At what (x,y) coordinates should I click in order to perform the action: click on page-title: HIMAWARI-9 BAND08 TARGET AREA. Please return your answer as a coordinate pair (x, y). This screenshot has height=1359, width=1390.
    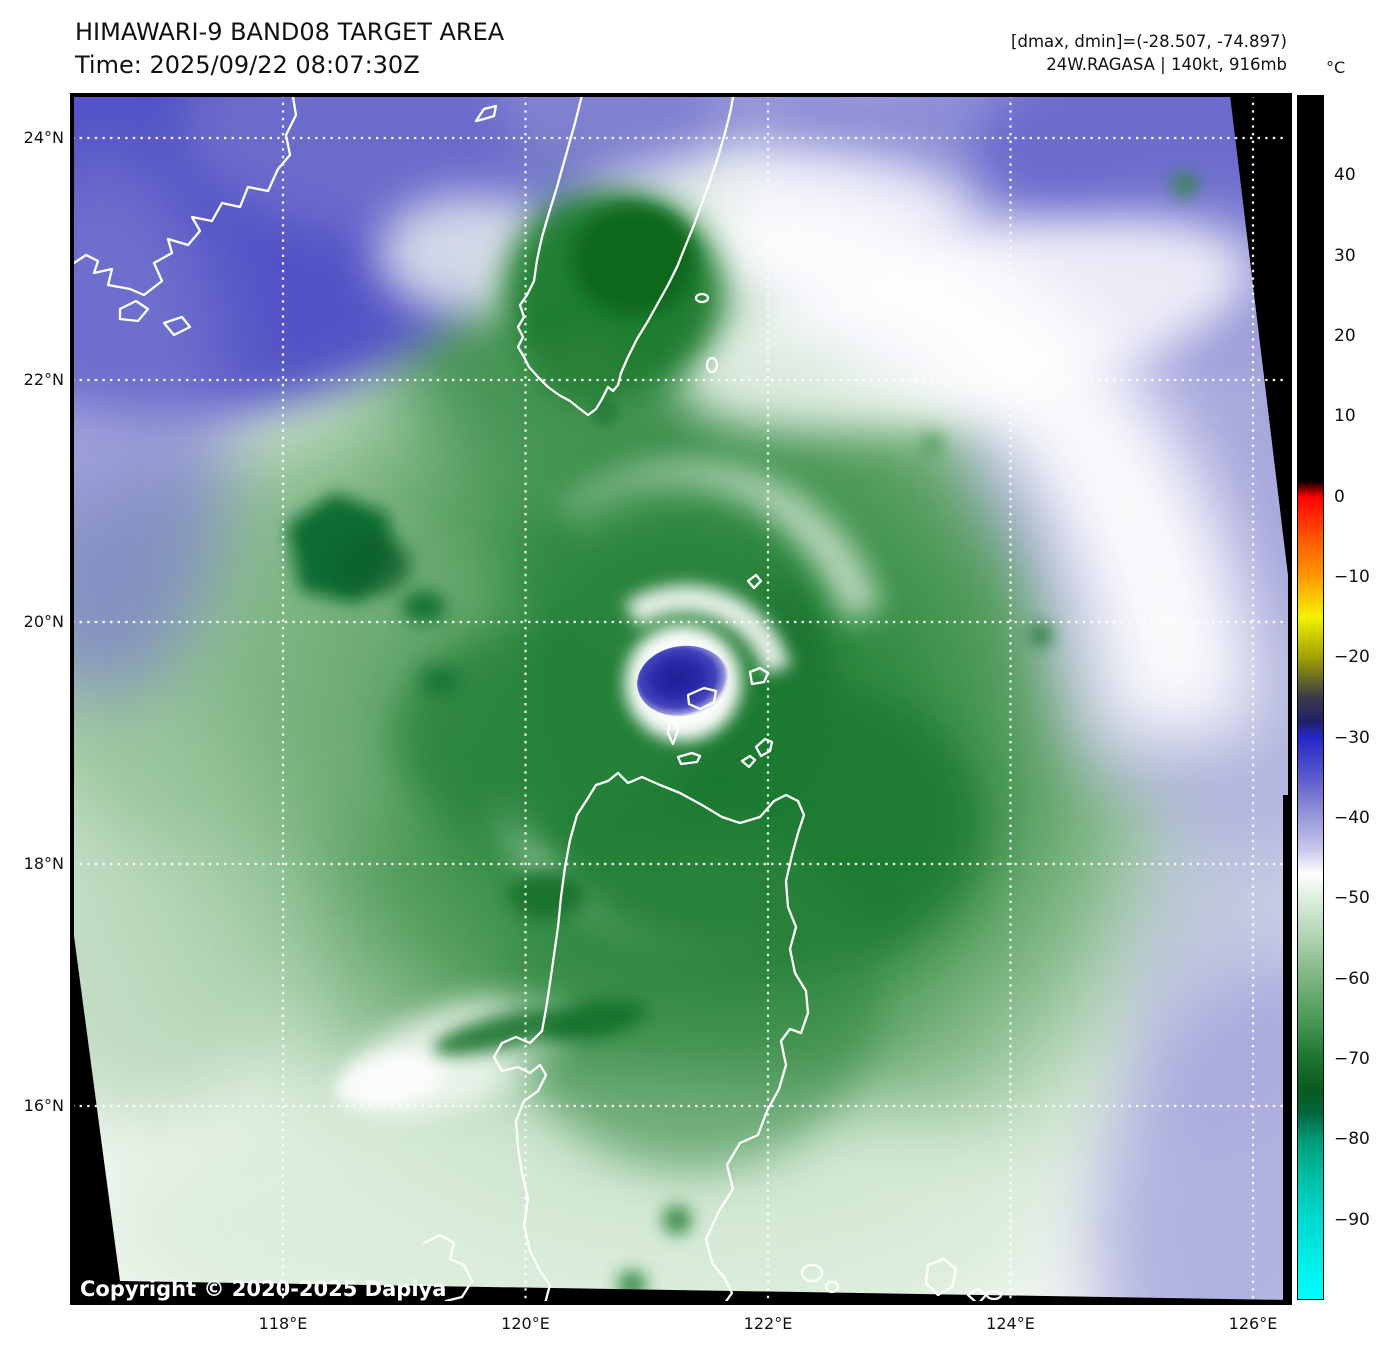
    Looking at the image, I should click on (290, 32).